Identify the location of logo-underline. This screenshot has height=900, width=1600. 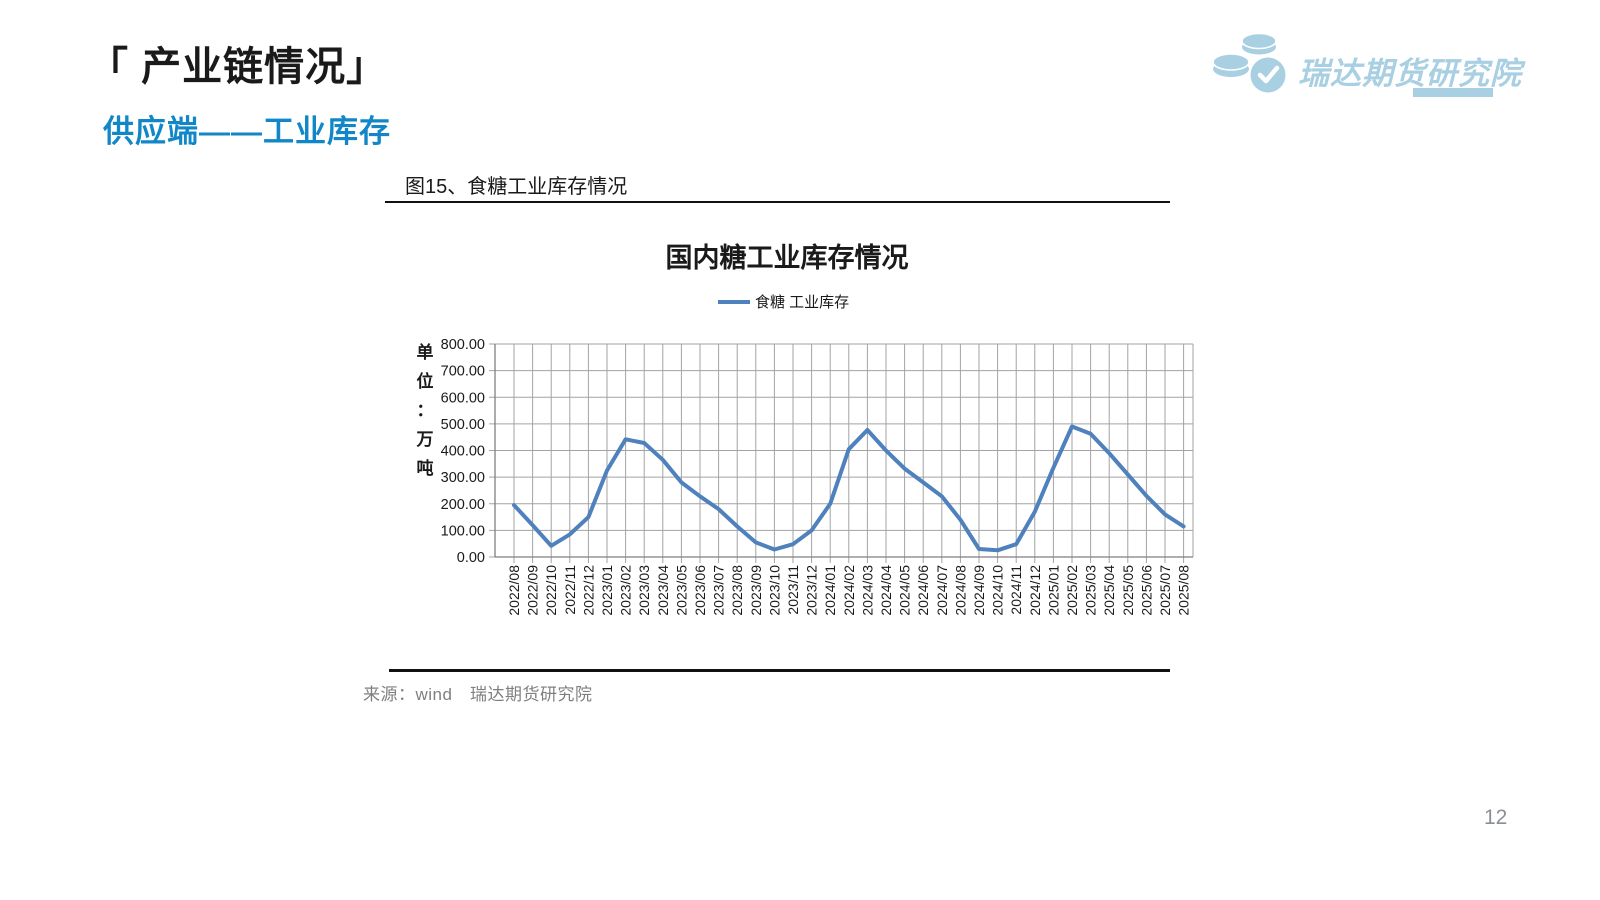
(1453, 92).